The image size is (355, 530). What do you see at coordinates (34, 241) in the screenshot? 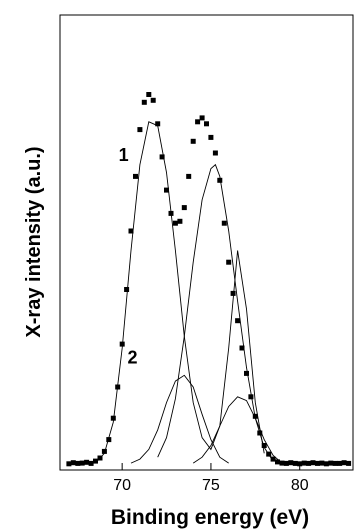
I see `y-axis-label: X-ray intensity (a.u.)` at bounding box center [34, 241].